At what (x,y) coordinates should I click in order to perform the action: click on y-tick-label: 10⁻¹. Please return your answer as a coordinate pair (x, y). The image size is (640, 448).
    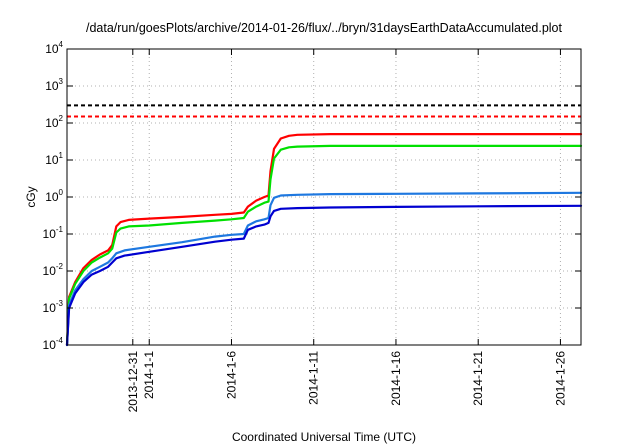
    Looking at the image, I should click on (53, 233).